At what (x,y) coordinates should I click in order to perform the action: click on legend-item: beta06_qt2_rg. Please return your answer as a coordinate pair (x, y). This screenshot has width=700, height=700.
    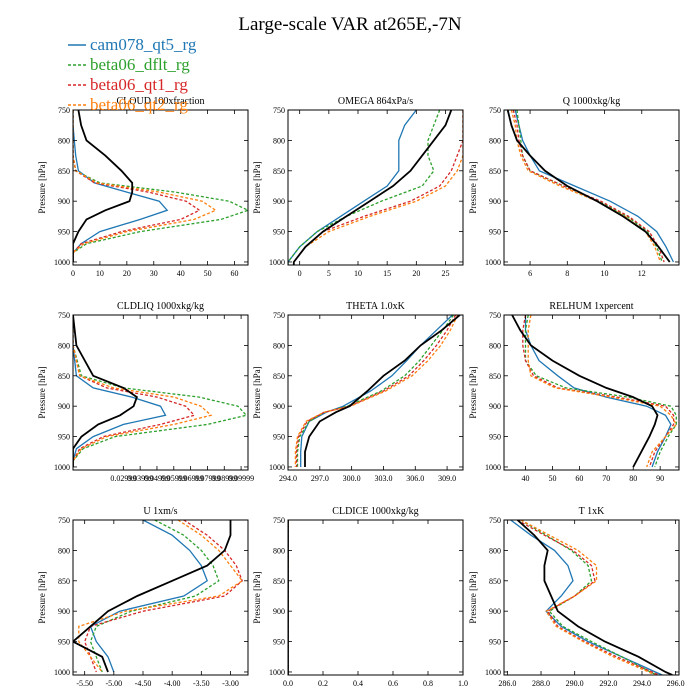
    Looking at the image, I should click on (128, 104).